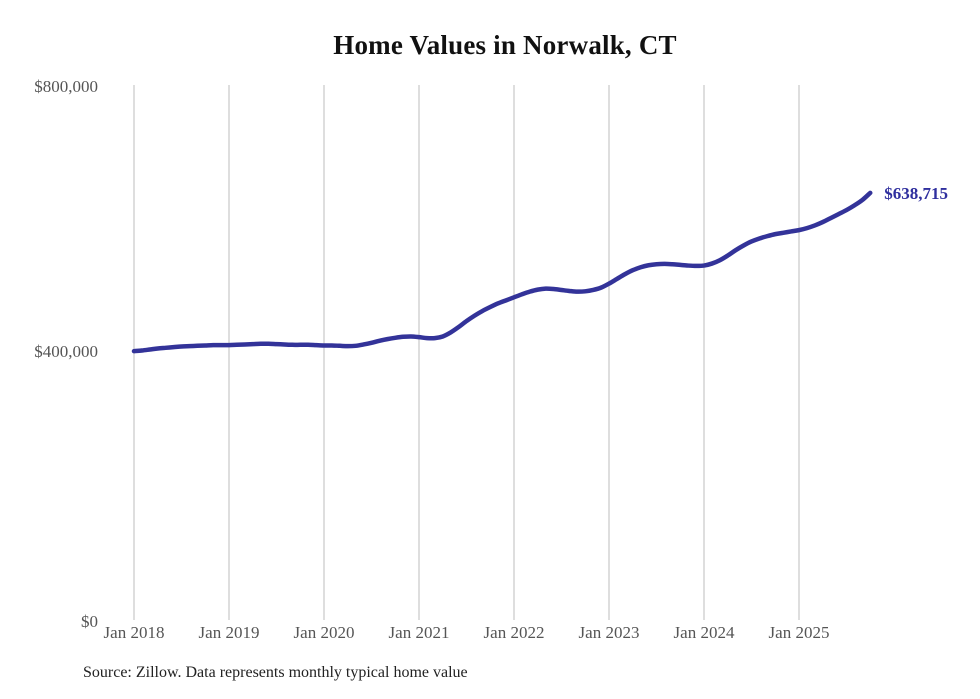 Image resolution: width=980 pixels, height=699 pixels. What do you see at coordinates (514, 632) in the screenshot?
I see `x-axis-tick-jan-2022: Jan 2022` at bounding box center [514, 632].